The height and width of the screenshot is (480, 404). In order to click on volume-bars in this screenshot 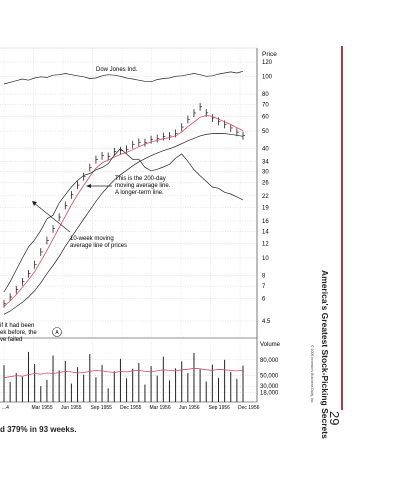, I will do `click(123, 376)`.